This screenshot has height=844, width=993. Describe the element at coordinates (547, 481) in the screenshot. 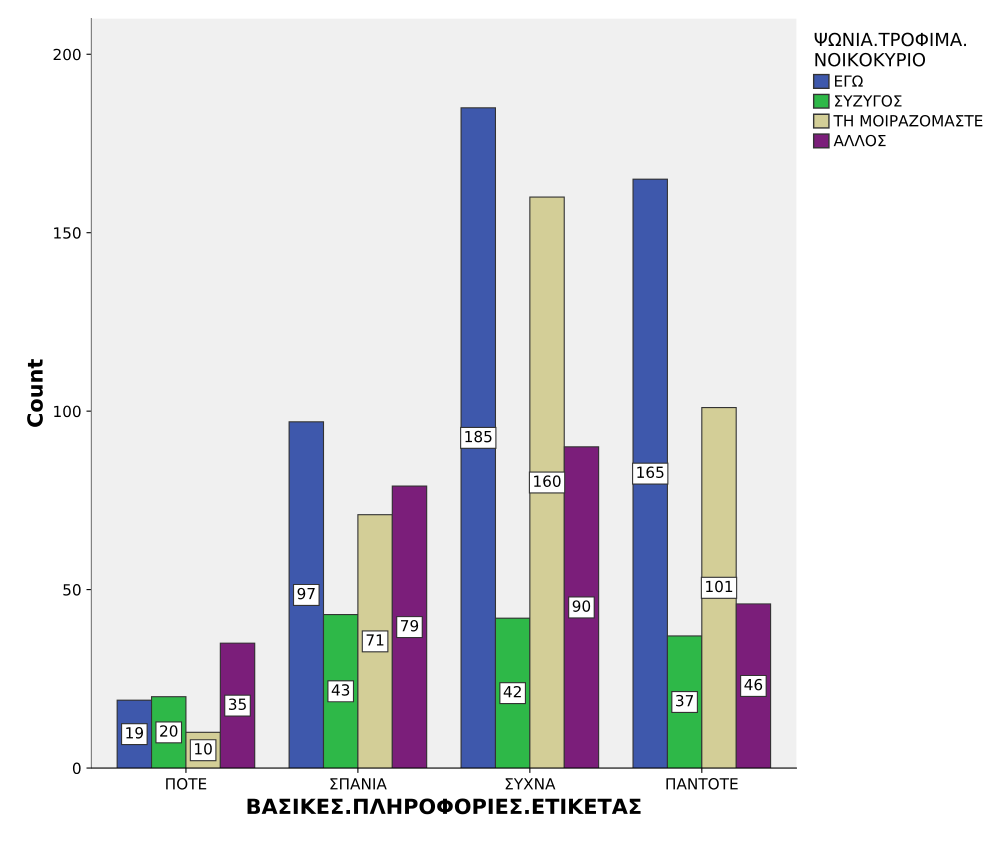

I see `data-label: 160` at that location.